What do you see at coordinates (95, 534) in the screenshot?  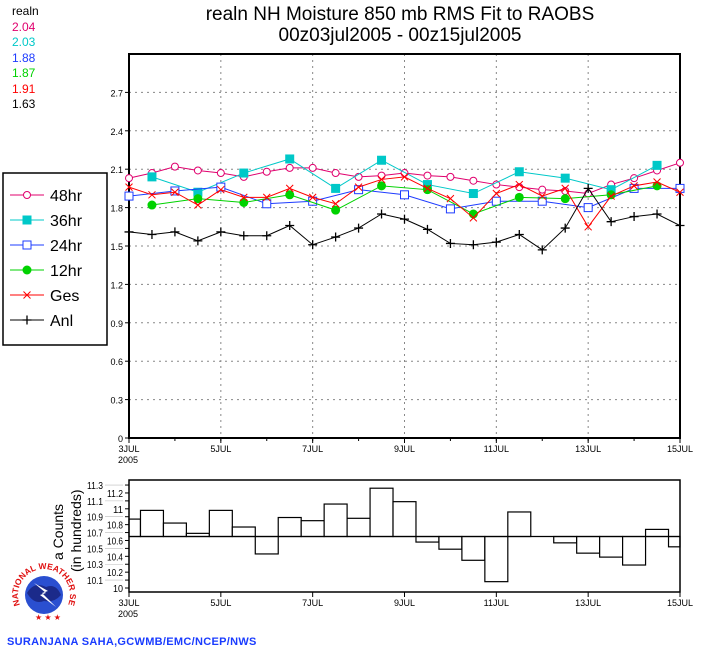 I see `y-tick-label: 10.7` at bounding box center [95, 534].